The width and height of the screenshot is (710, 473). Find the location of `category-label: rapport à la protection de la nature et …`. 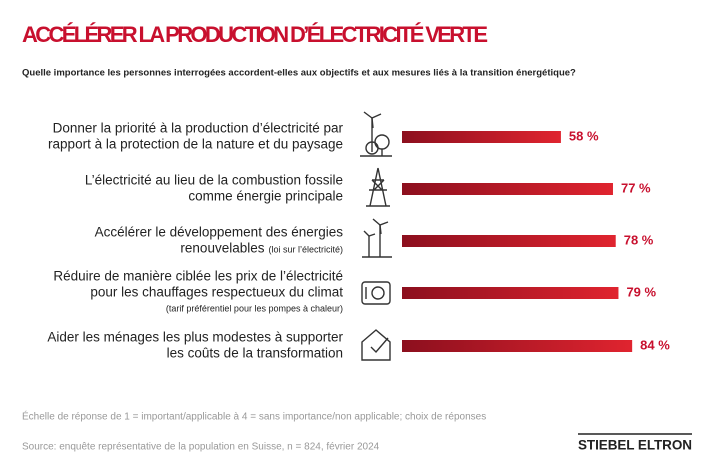

category-label: rapport à la protection de la nature et … is located at coordinates (195, 144).